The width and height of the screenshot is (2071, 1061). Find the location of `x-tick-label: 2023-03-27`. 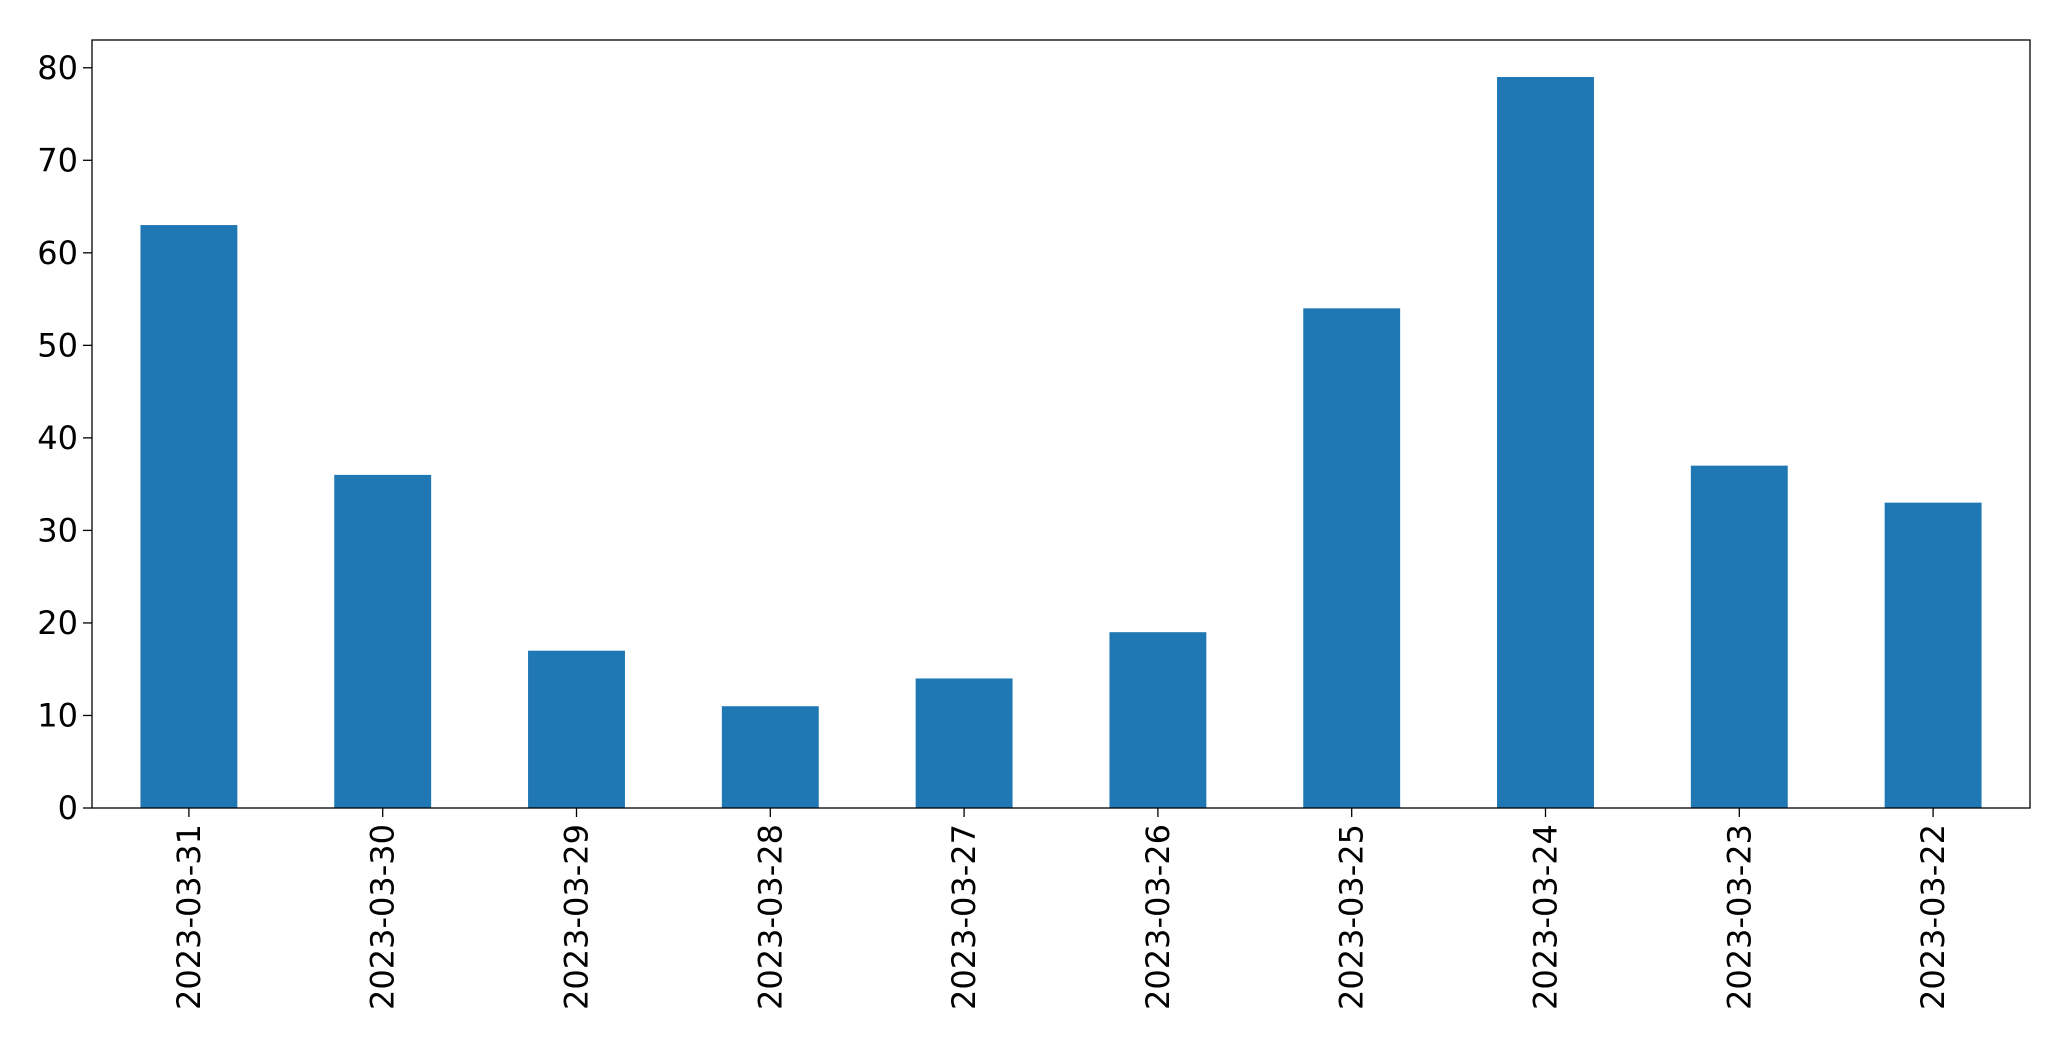

x-tick-label: 2023-03-27 is located at coordinates (964, 917).